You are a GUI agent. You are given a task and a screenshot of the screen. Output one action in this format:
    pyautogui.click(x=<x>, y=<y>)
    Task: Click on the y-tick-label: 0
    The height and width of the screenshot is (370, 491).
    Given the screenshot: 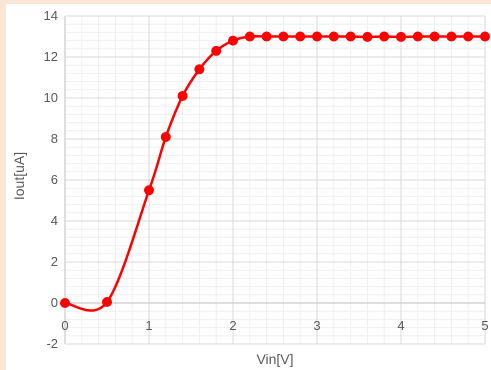 What is the action you would take?
    pyautogui.click(x=54, y=302)
    